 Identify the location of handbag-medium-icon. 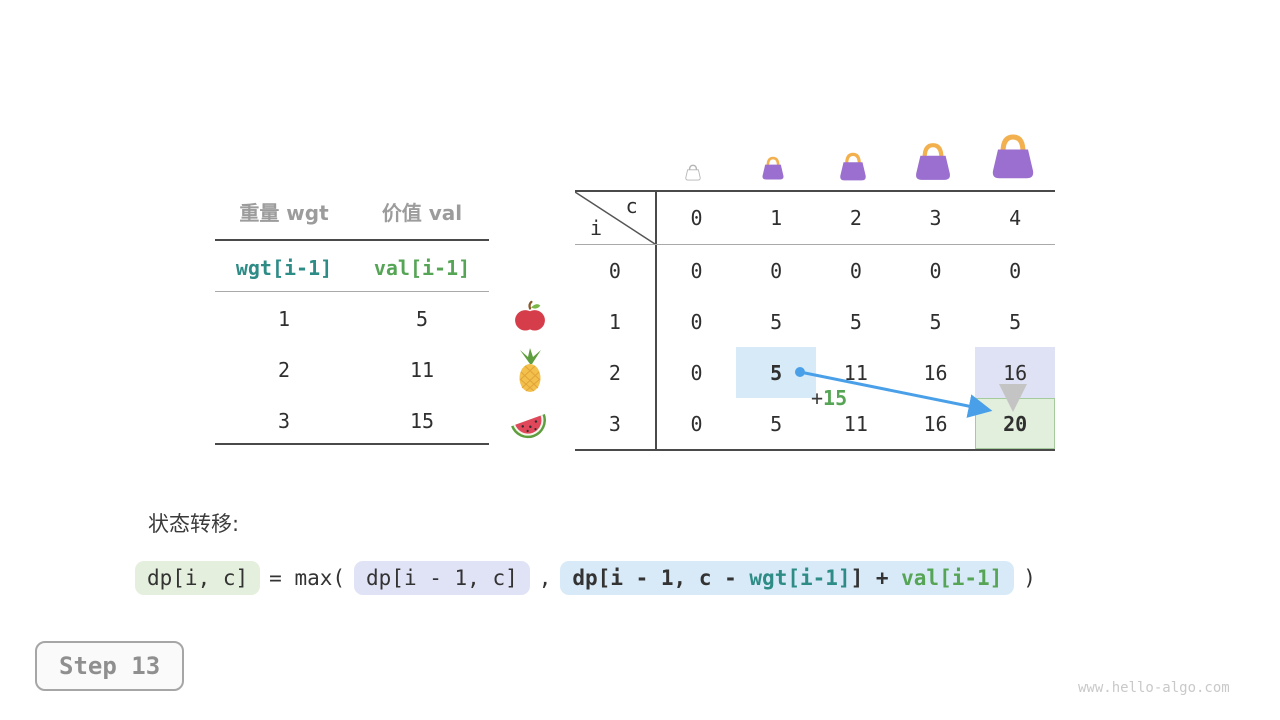
(853, 167).